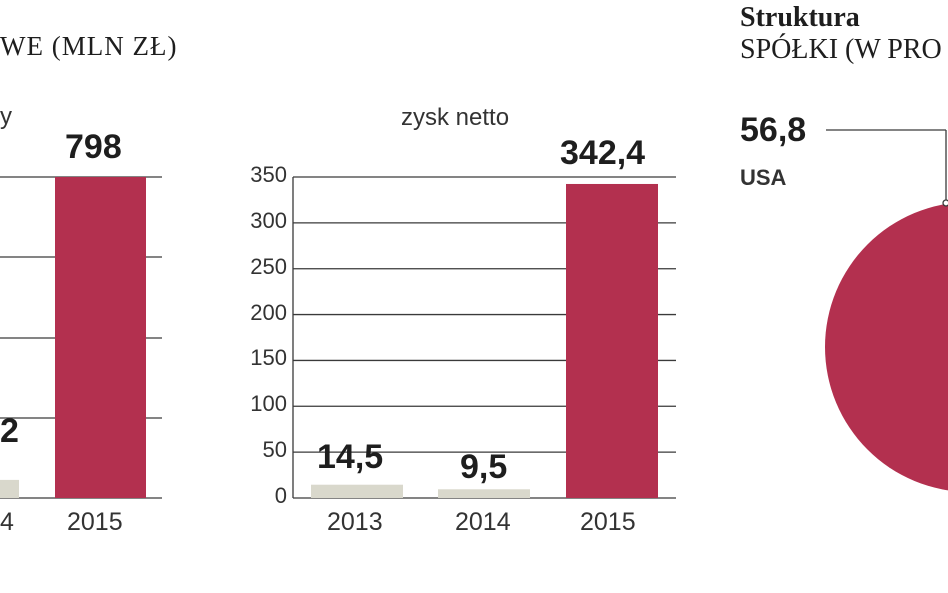 The image size is (948, 593). What do you see at coordinates (268, 174) in the screenshot?
I see `chart2-ytick-label: 350` at bounding box center [268, 174].